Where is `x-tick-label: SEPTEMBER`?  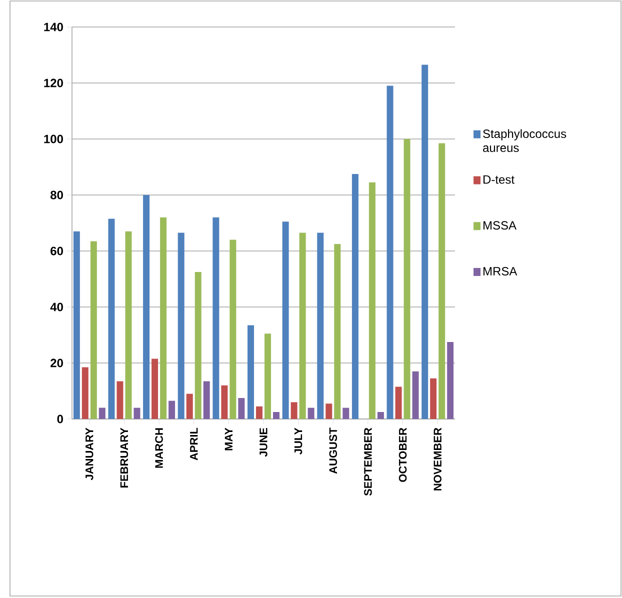 x-tick-label: SEPTEMBER is located at coordinates (368, 462).